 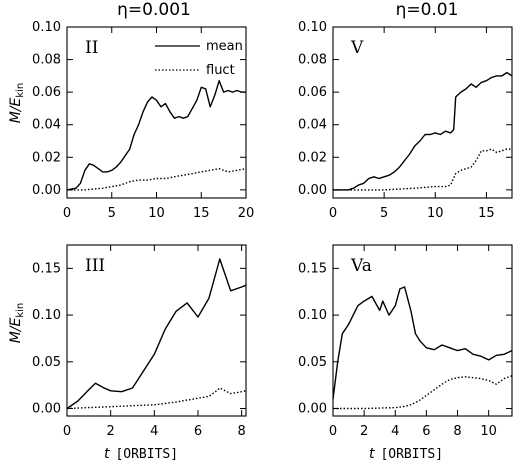 I want to click on y-axis-label-top: M/Ekin, so click(x=17, y=103).